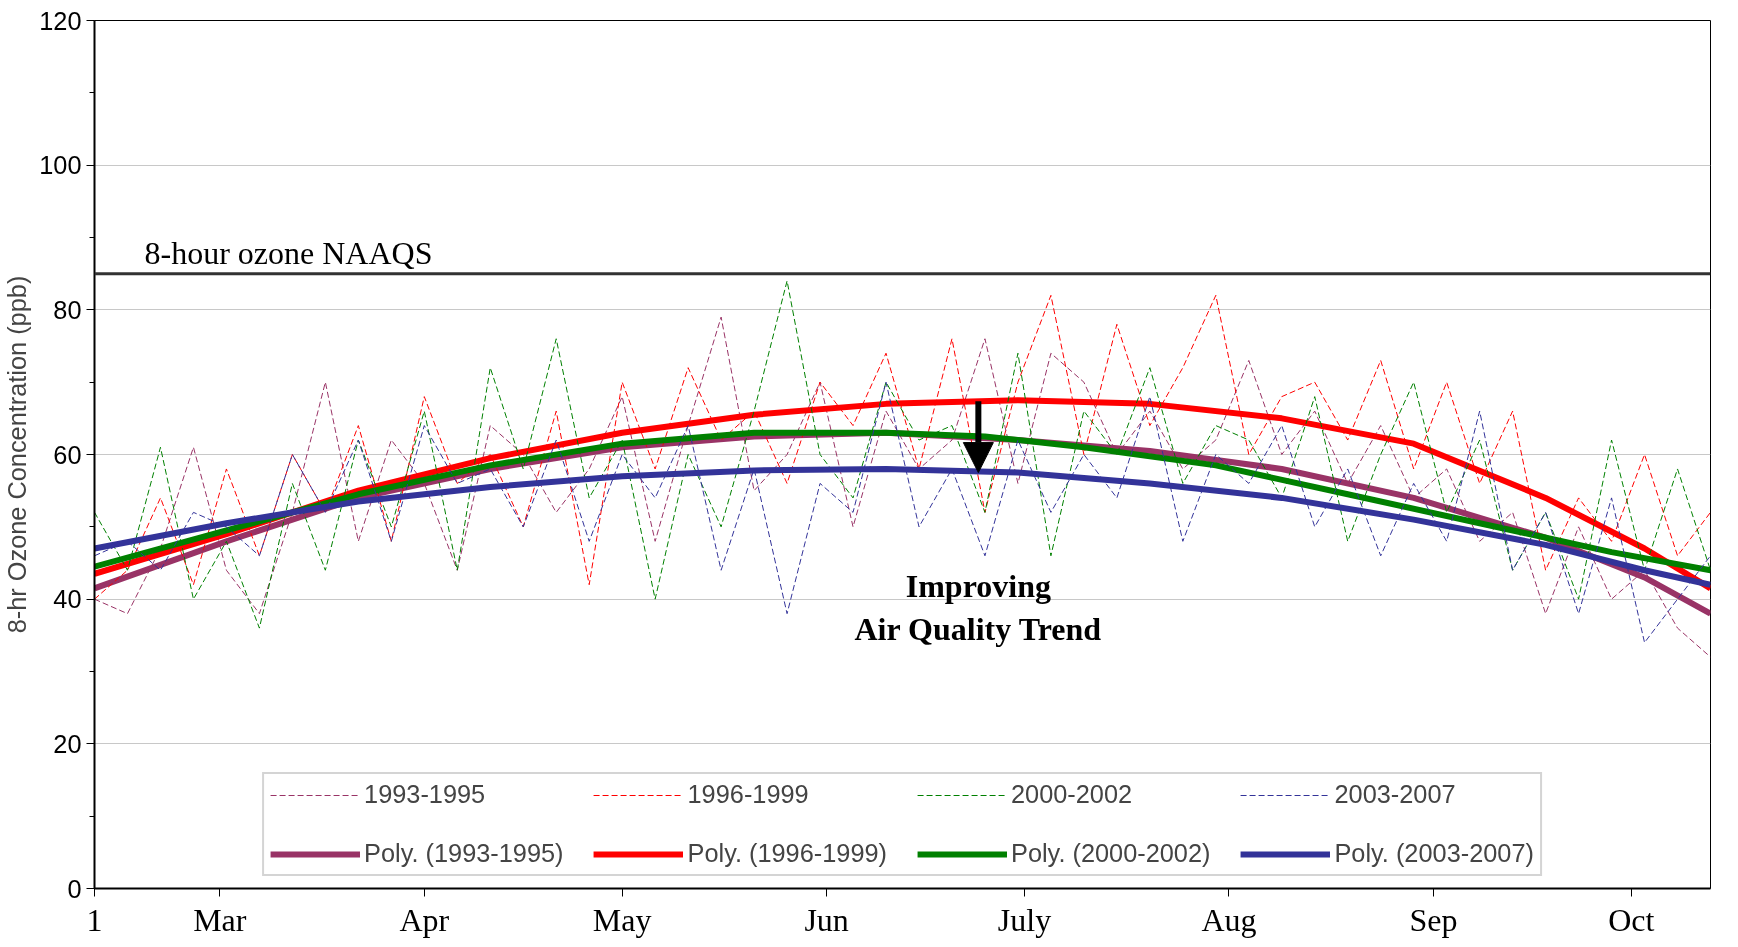 The width and height of the screenshot is (1738, 947). Describe the element at coordinates (622, 919) in the screenshot. I see `x-tick-label: May` at that location.